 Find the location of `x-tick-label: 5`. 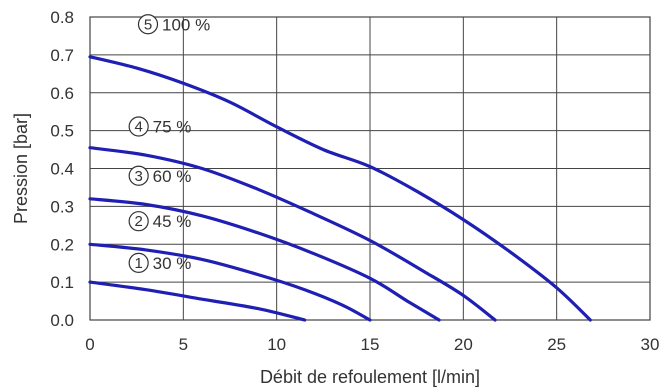

x-tick-label: 5 is located at coordinates (183, 344).